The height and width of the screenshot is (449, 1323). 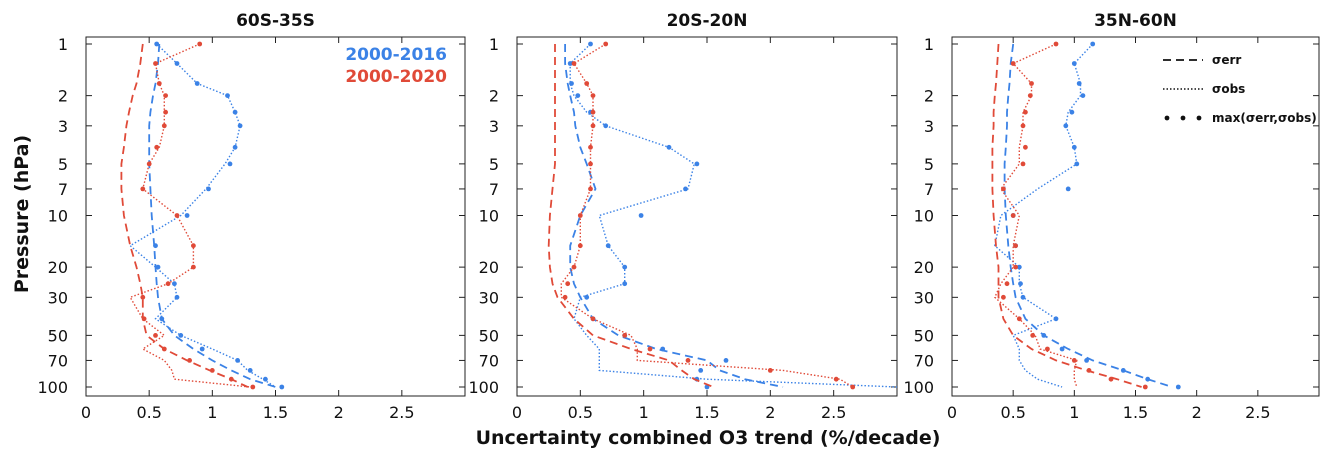 What do you see at coordinates (212, 412) in the screenshot?
I see `x-tick-label: 1` at bounding box center [212, 412].